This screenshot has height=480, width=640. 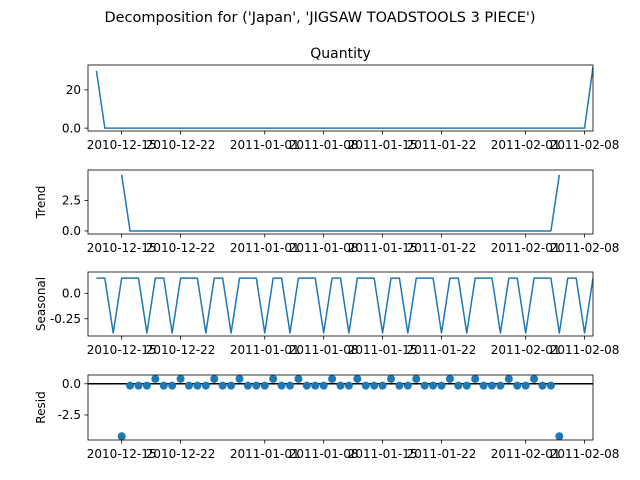 I want to click on y-axis-label: Trend, so click(x=41, y=203).